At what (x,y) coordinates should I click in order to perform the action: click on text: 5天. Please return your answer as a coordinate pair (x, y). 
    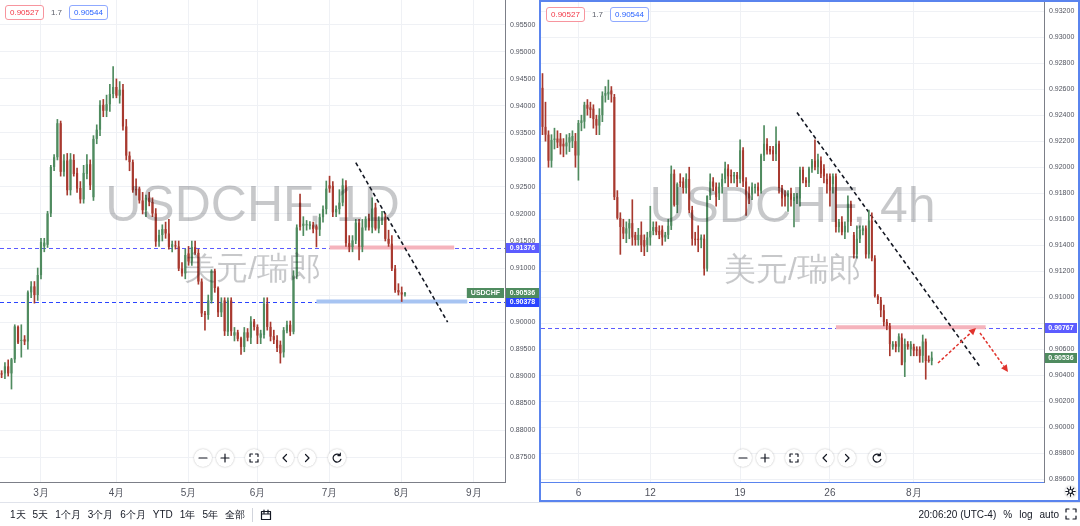
    Looking at the image, I should click on (40, 514).